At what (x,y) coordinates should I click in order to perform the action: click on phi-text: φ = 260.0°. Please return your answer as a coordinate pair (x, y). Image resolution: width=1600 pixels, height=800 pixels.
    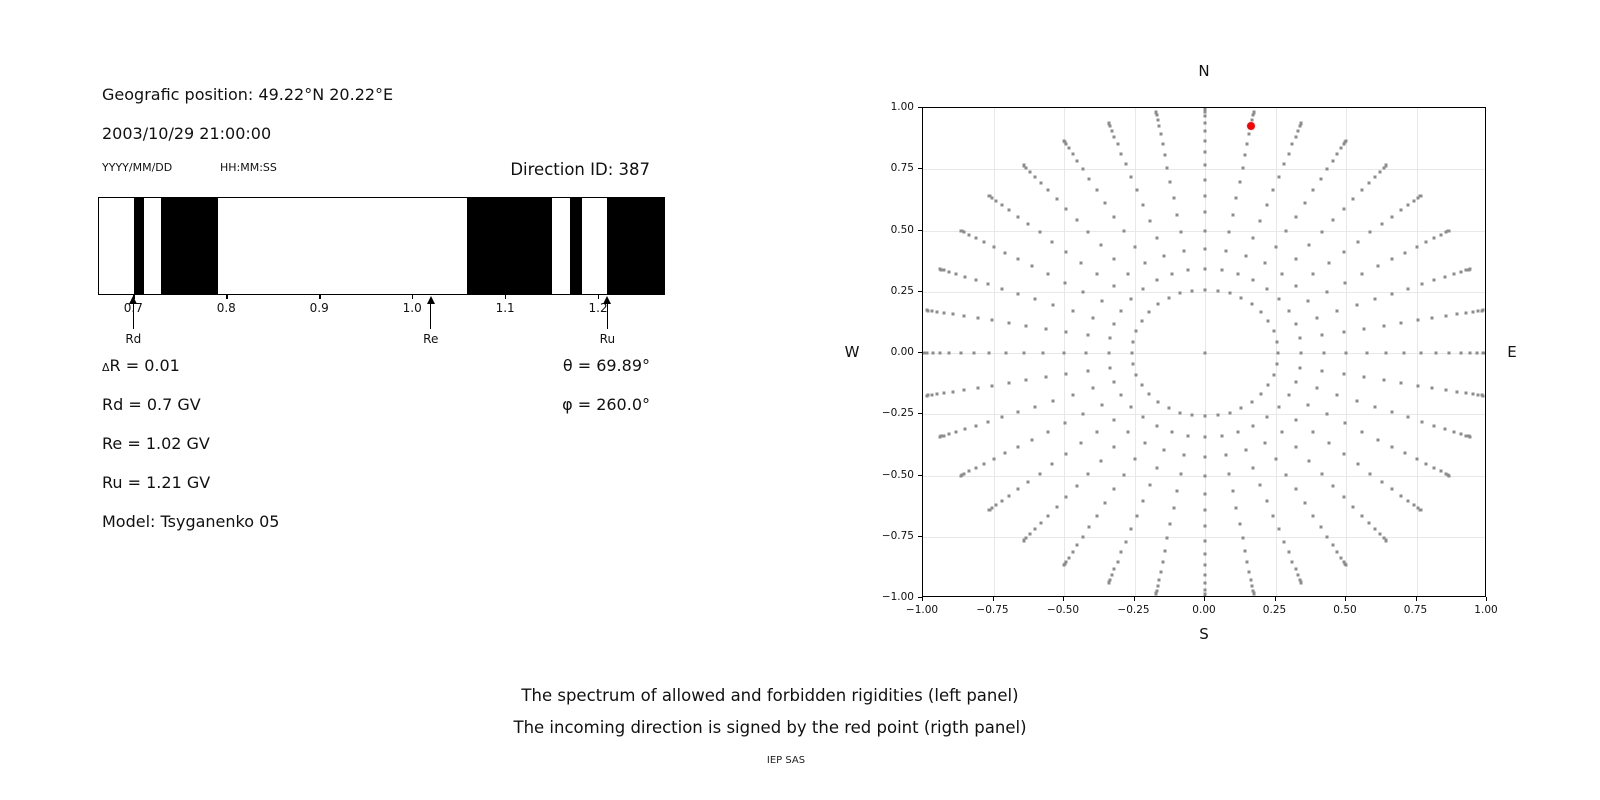
    Looking at the image, I should click on (606, 404).